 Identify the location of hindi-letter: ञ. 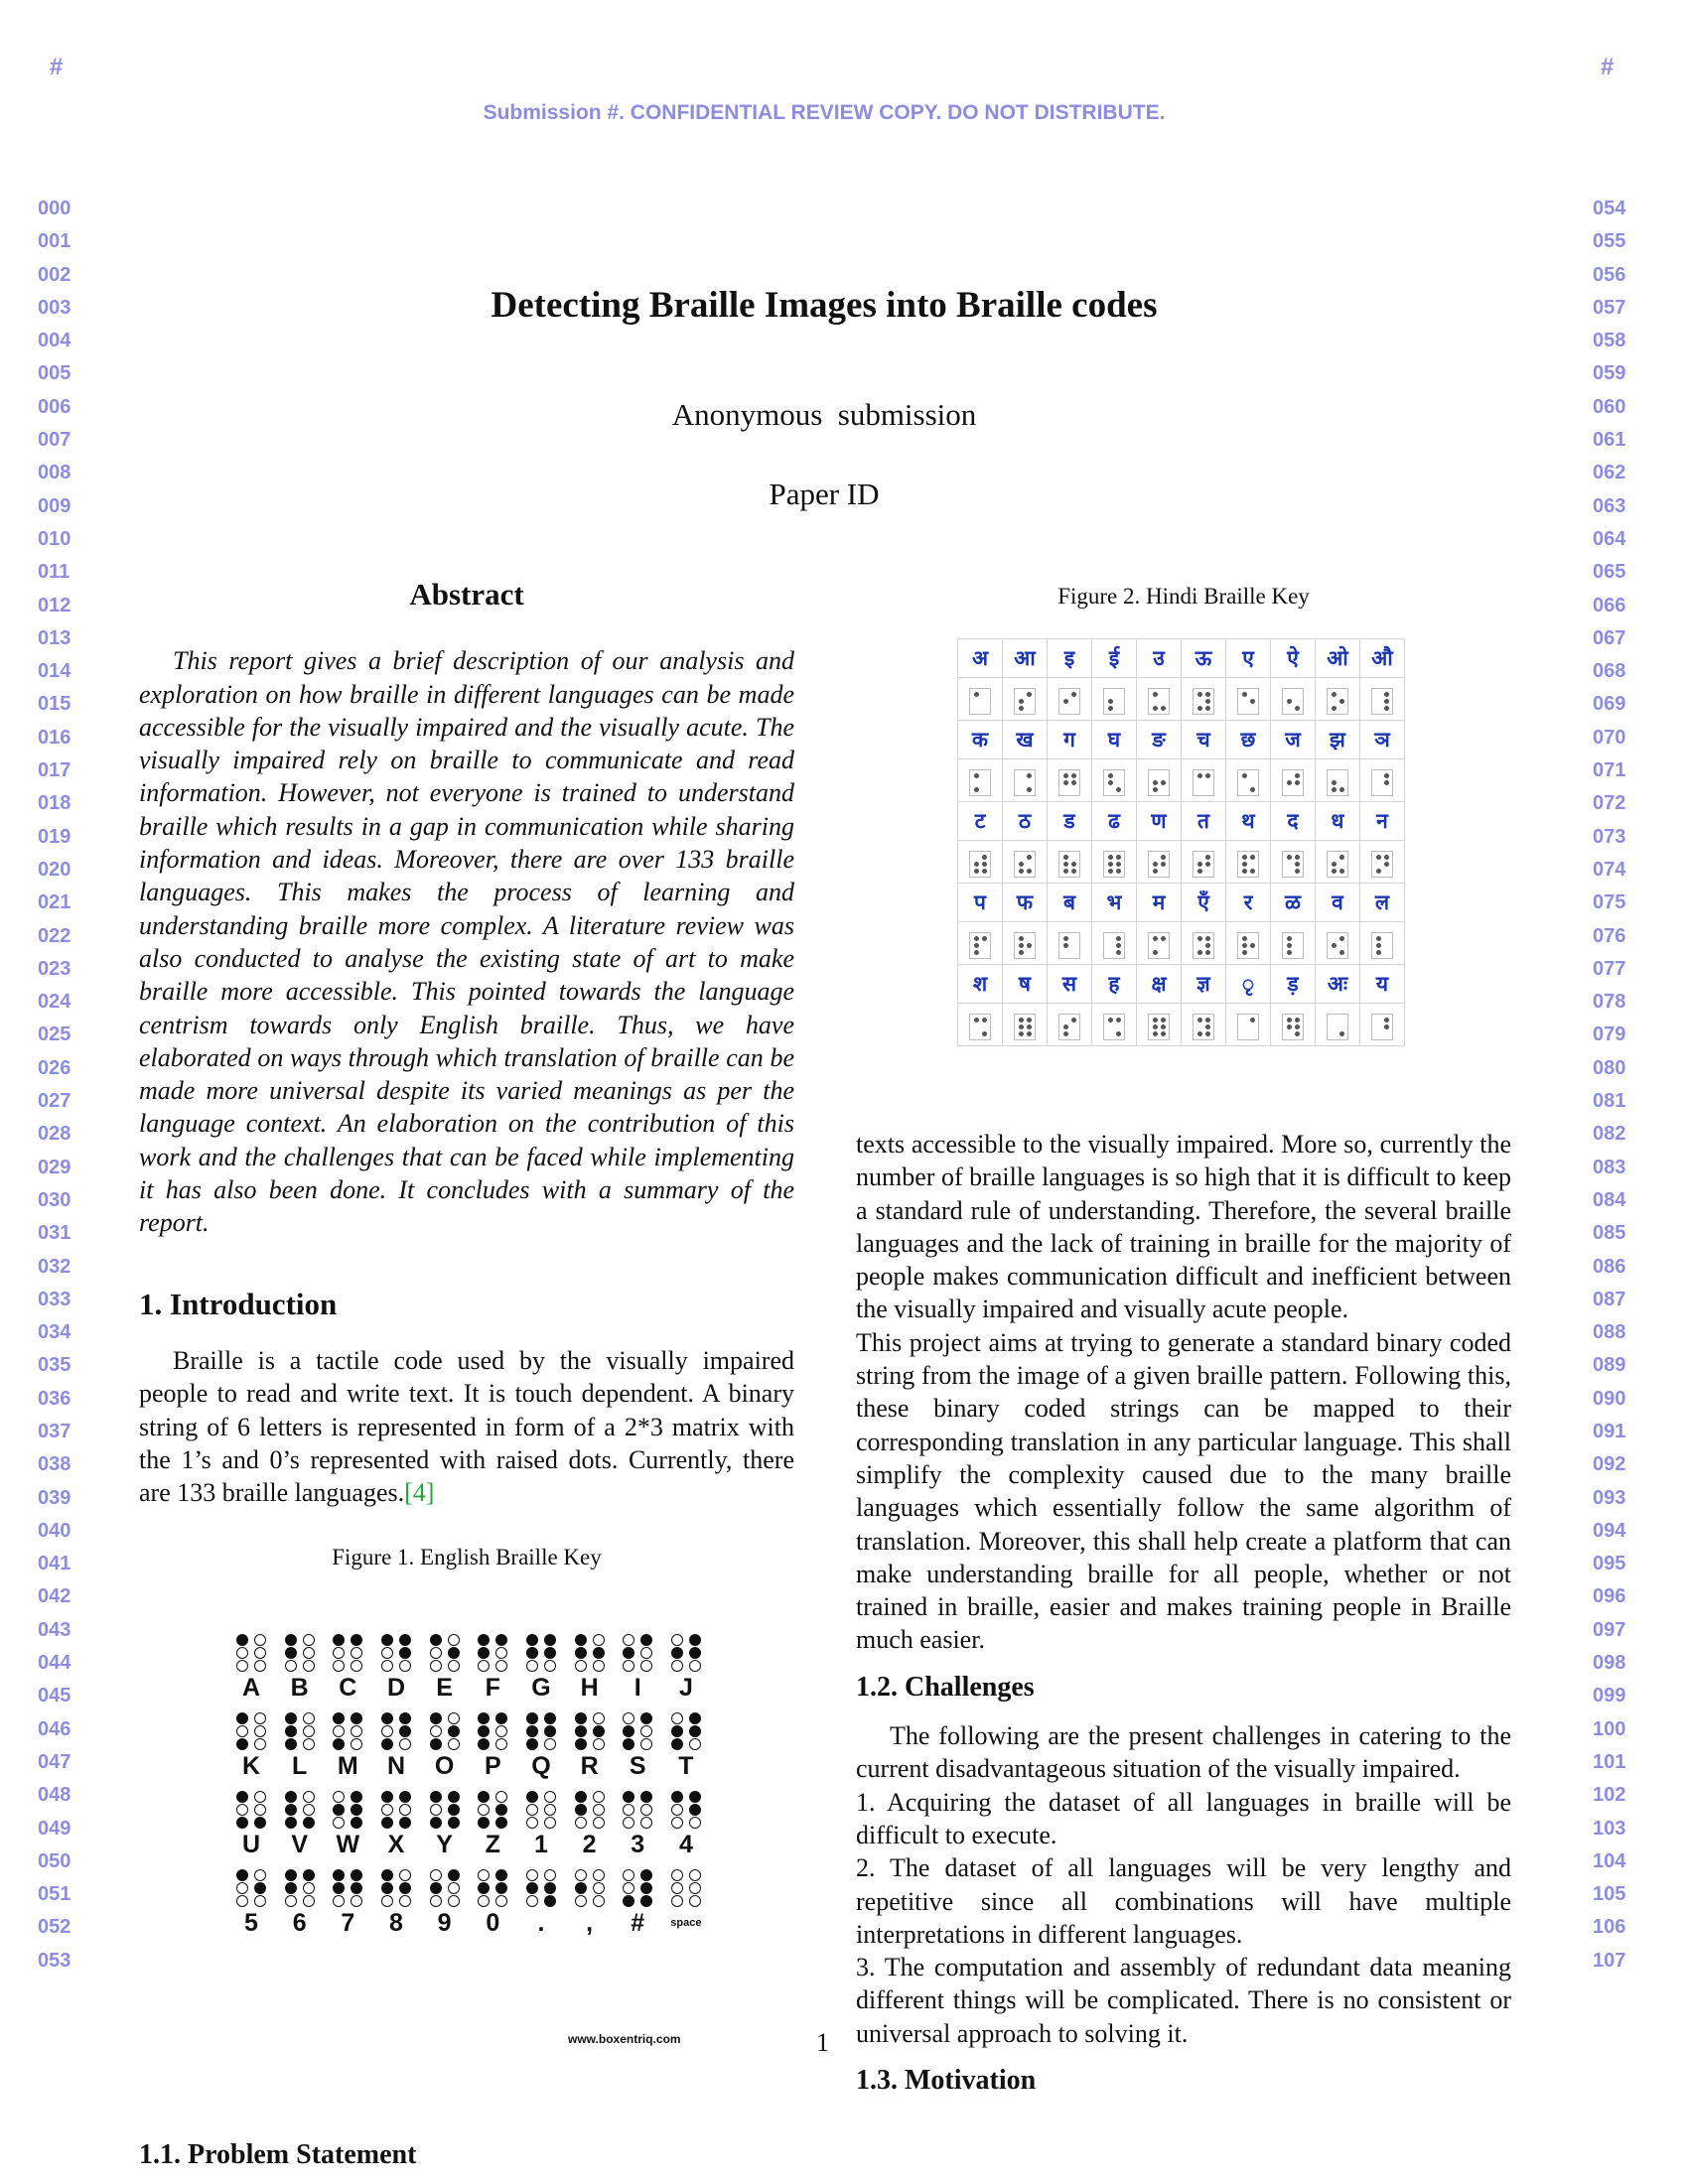
(1382, 739).